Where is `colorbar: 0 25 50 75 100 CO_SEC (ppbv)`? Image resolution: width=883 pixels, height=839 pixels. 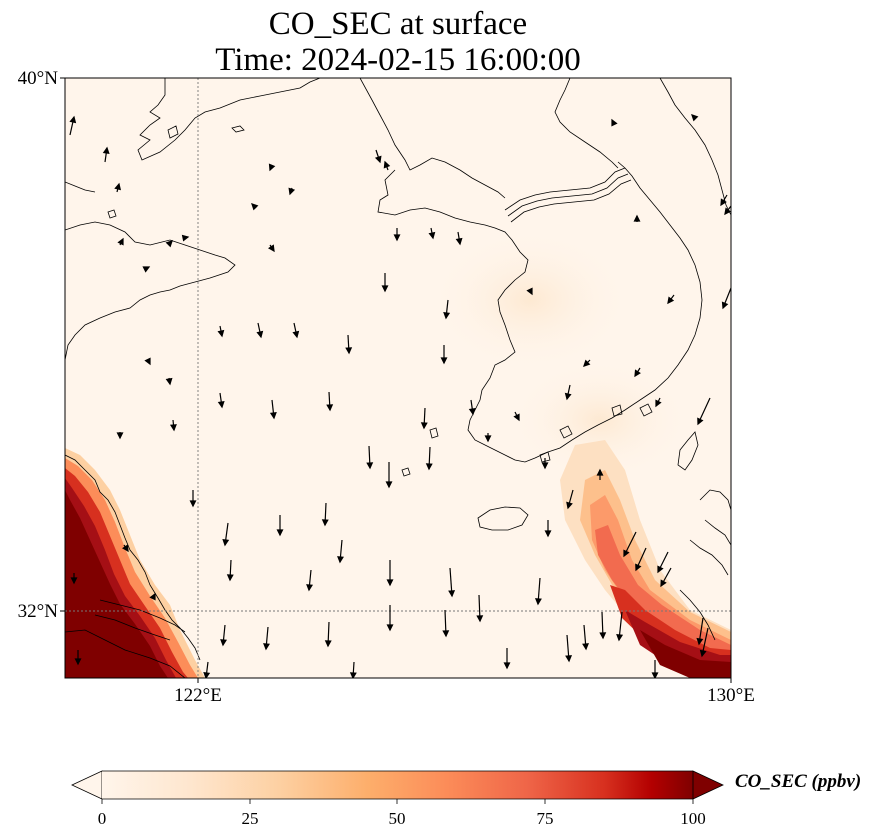
colorbar: 0 25 50 75 100 CO_SEC (ppbv) is located at coordinates (466, 799).